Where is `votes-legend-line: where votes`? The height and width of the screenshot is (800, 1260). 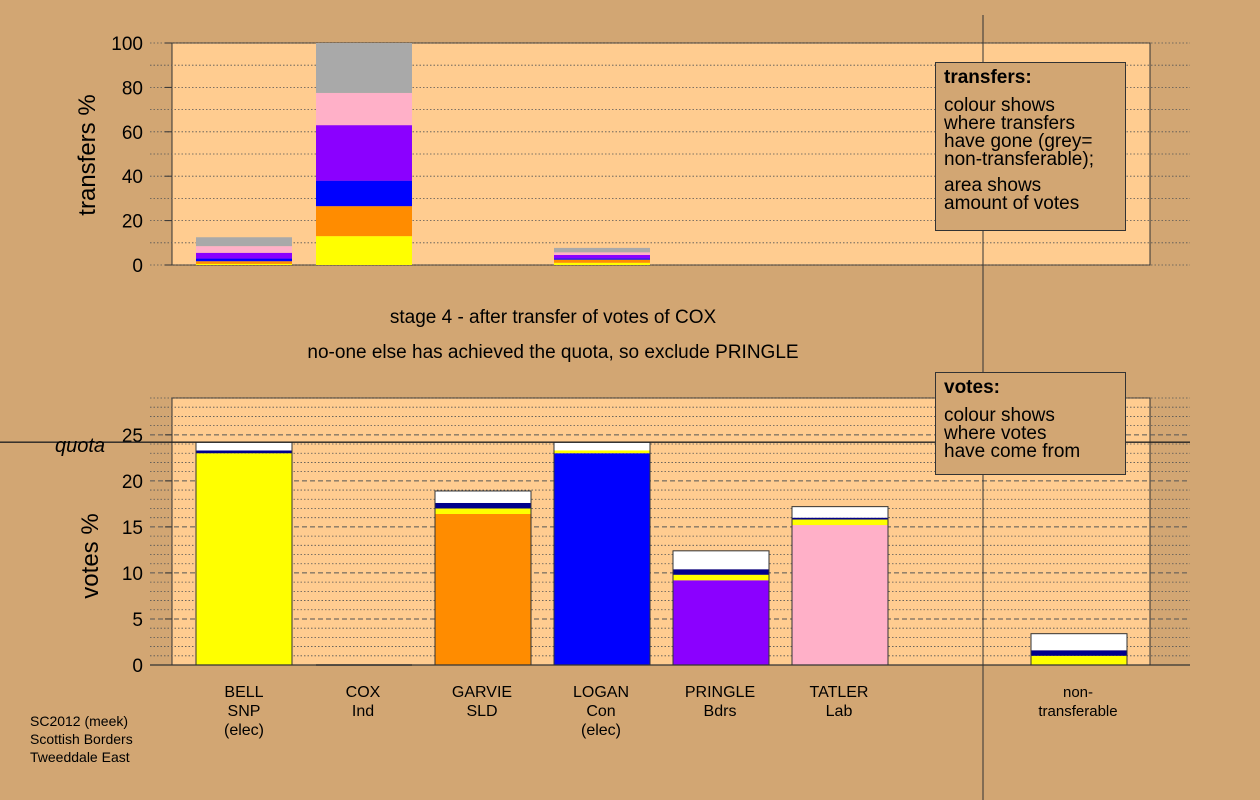
votes-legend-line: where votes is located at coordinates (995, 433).